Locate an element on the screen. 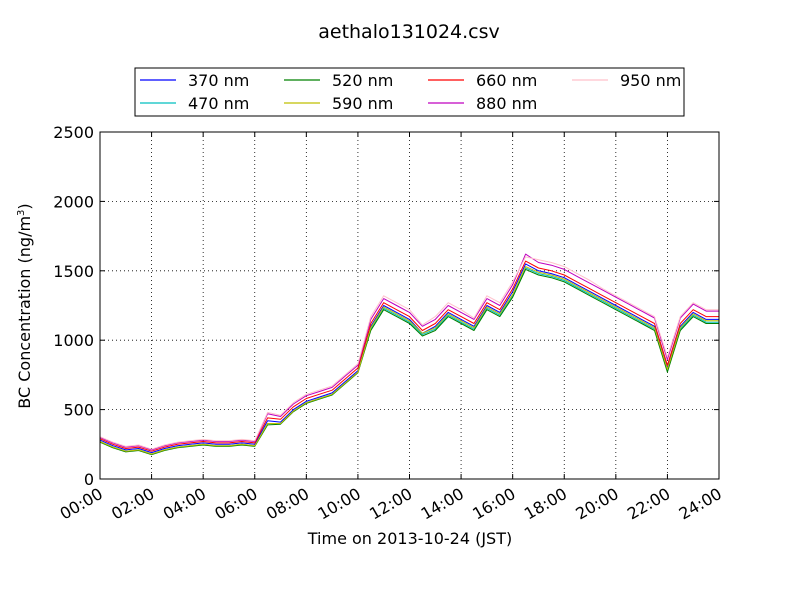 This screenshot has width=800, height=600. legend-label: 590 nm is located at coordinates (362, 103).